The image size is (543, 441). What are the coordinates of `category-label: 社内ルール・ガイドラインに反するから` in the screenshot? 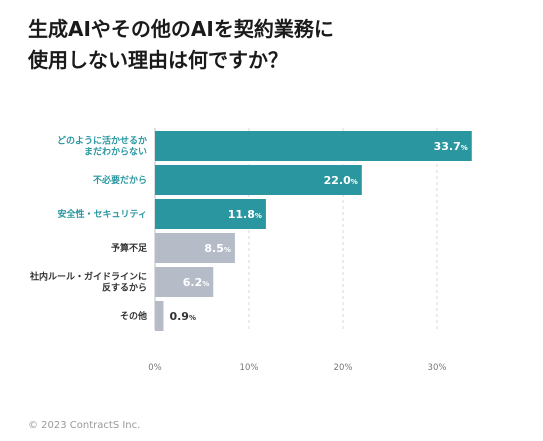 It's located at (88, 282).